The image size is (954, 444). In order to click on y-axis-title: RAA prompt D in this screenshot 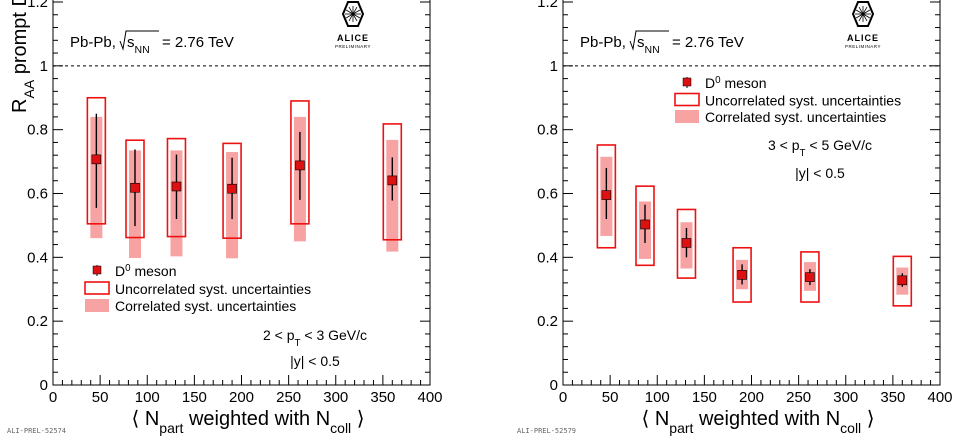, I will do `click(23, 56)`.